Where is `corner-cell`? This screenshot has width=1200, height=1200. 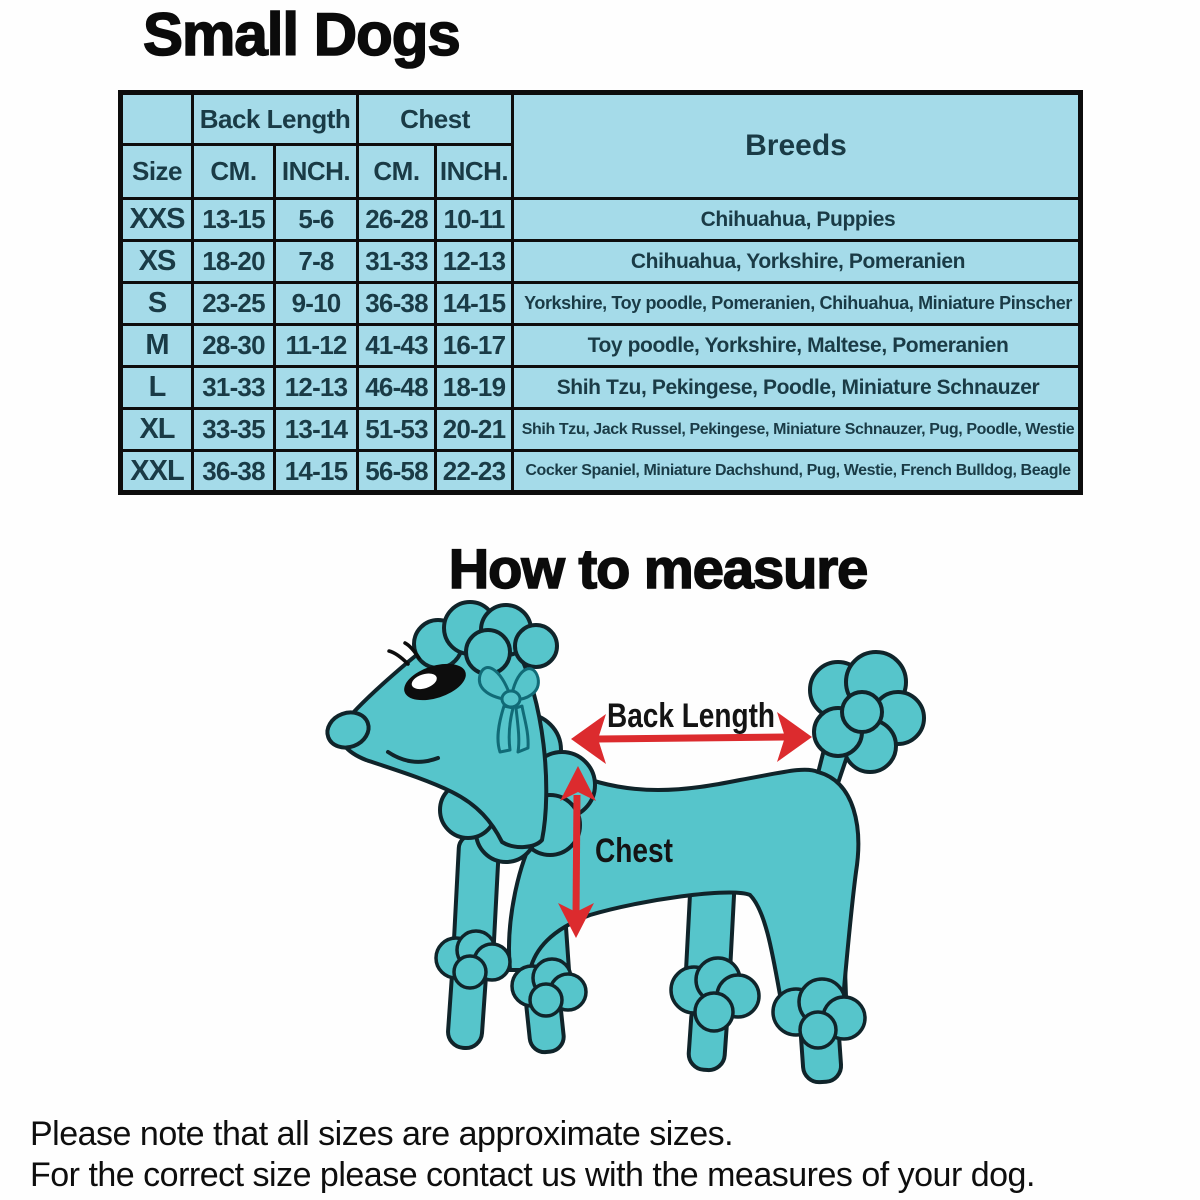 corner-cell is located at coordinates (156, 118).